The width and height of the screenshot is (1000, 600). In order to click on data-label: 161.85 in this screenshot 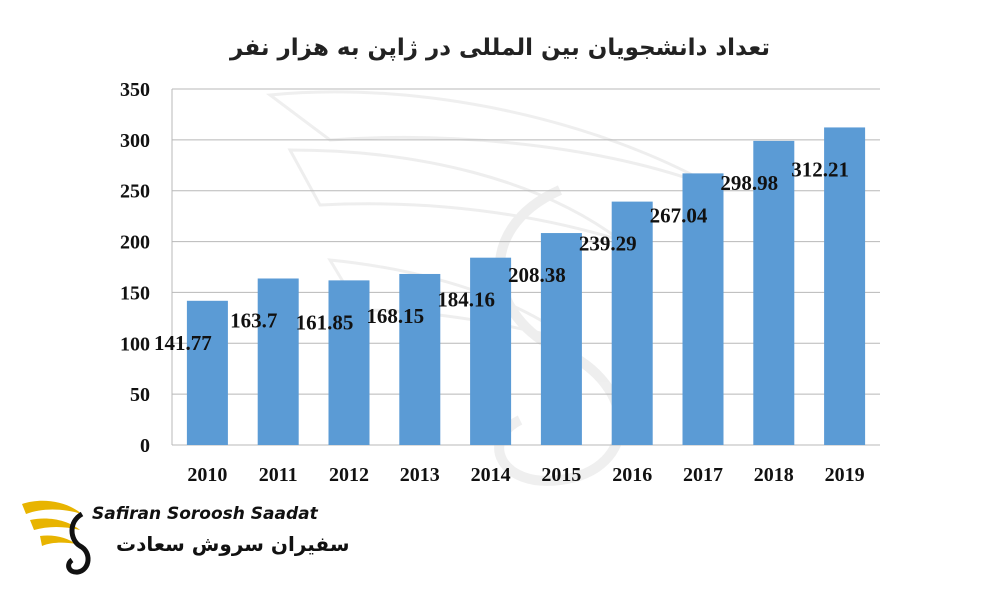, I will do `click(325, 322)`.